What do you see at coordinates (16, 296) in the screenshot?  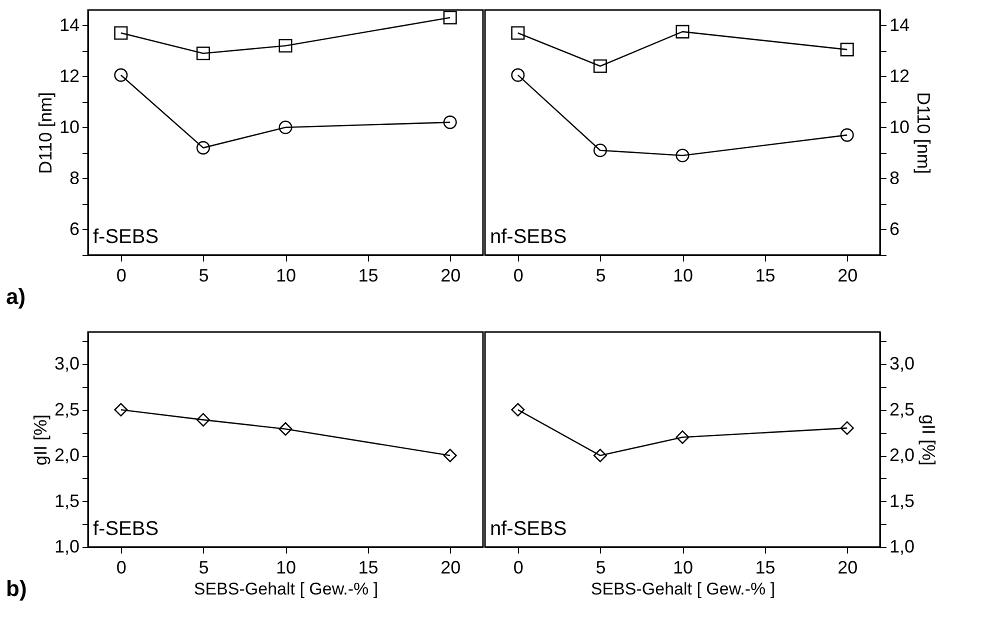 I see `text: a)` at bounding box center [16, 296].